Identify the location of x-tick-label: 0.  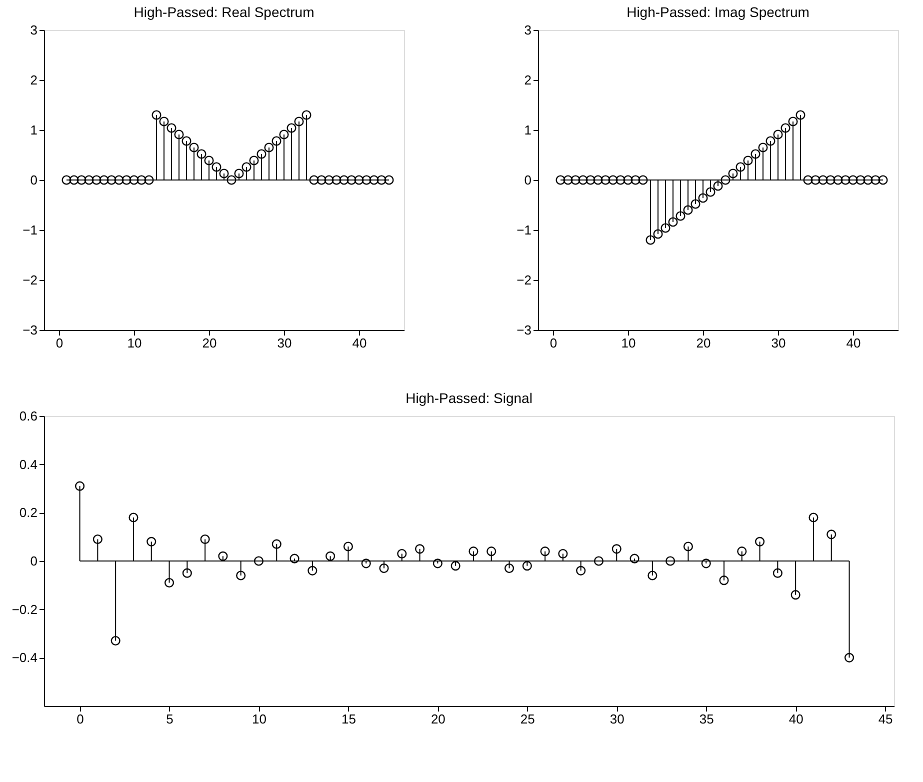
(80, 719).